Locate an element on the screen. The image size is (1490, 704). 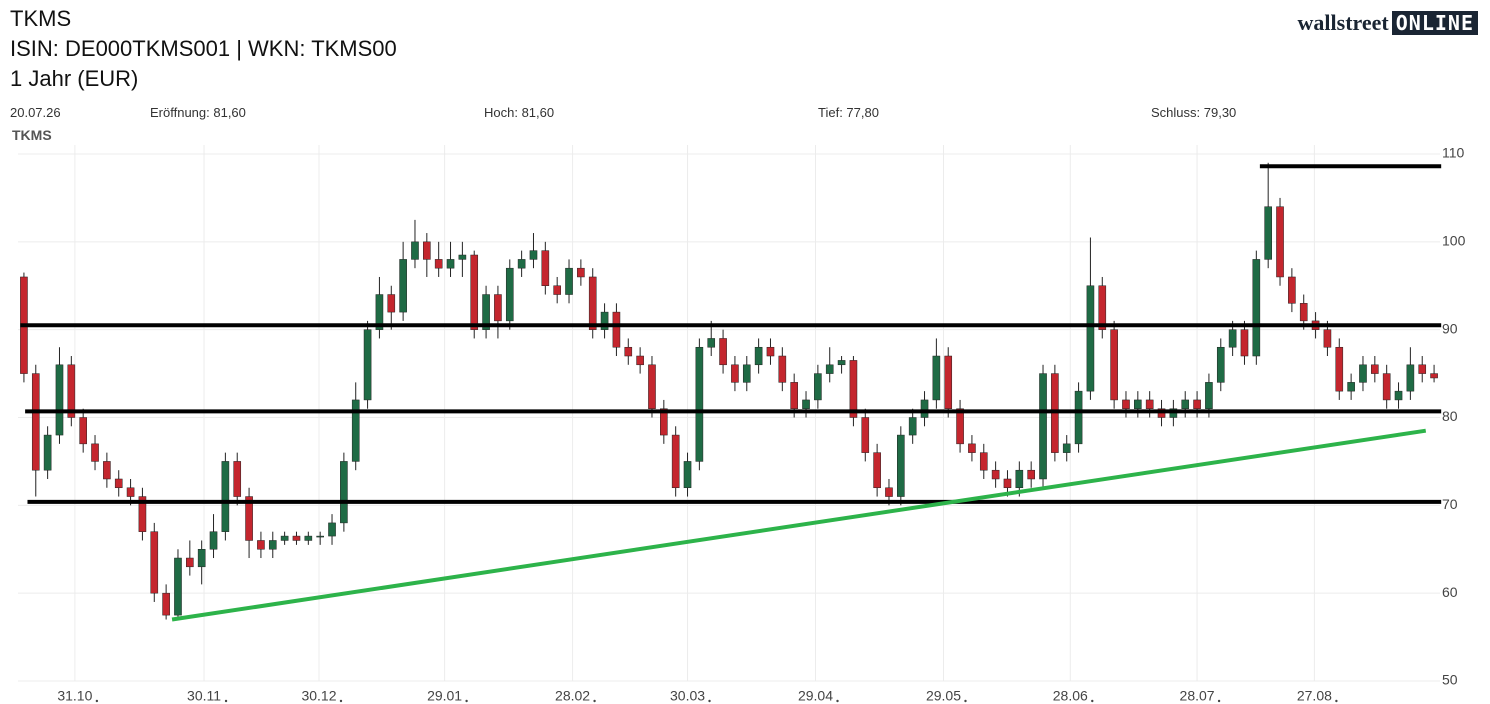
logo: wallstreet ONLINE is located at coordinates (1388, 23).